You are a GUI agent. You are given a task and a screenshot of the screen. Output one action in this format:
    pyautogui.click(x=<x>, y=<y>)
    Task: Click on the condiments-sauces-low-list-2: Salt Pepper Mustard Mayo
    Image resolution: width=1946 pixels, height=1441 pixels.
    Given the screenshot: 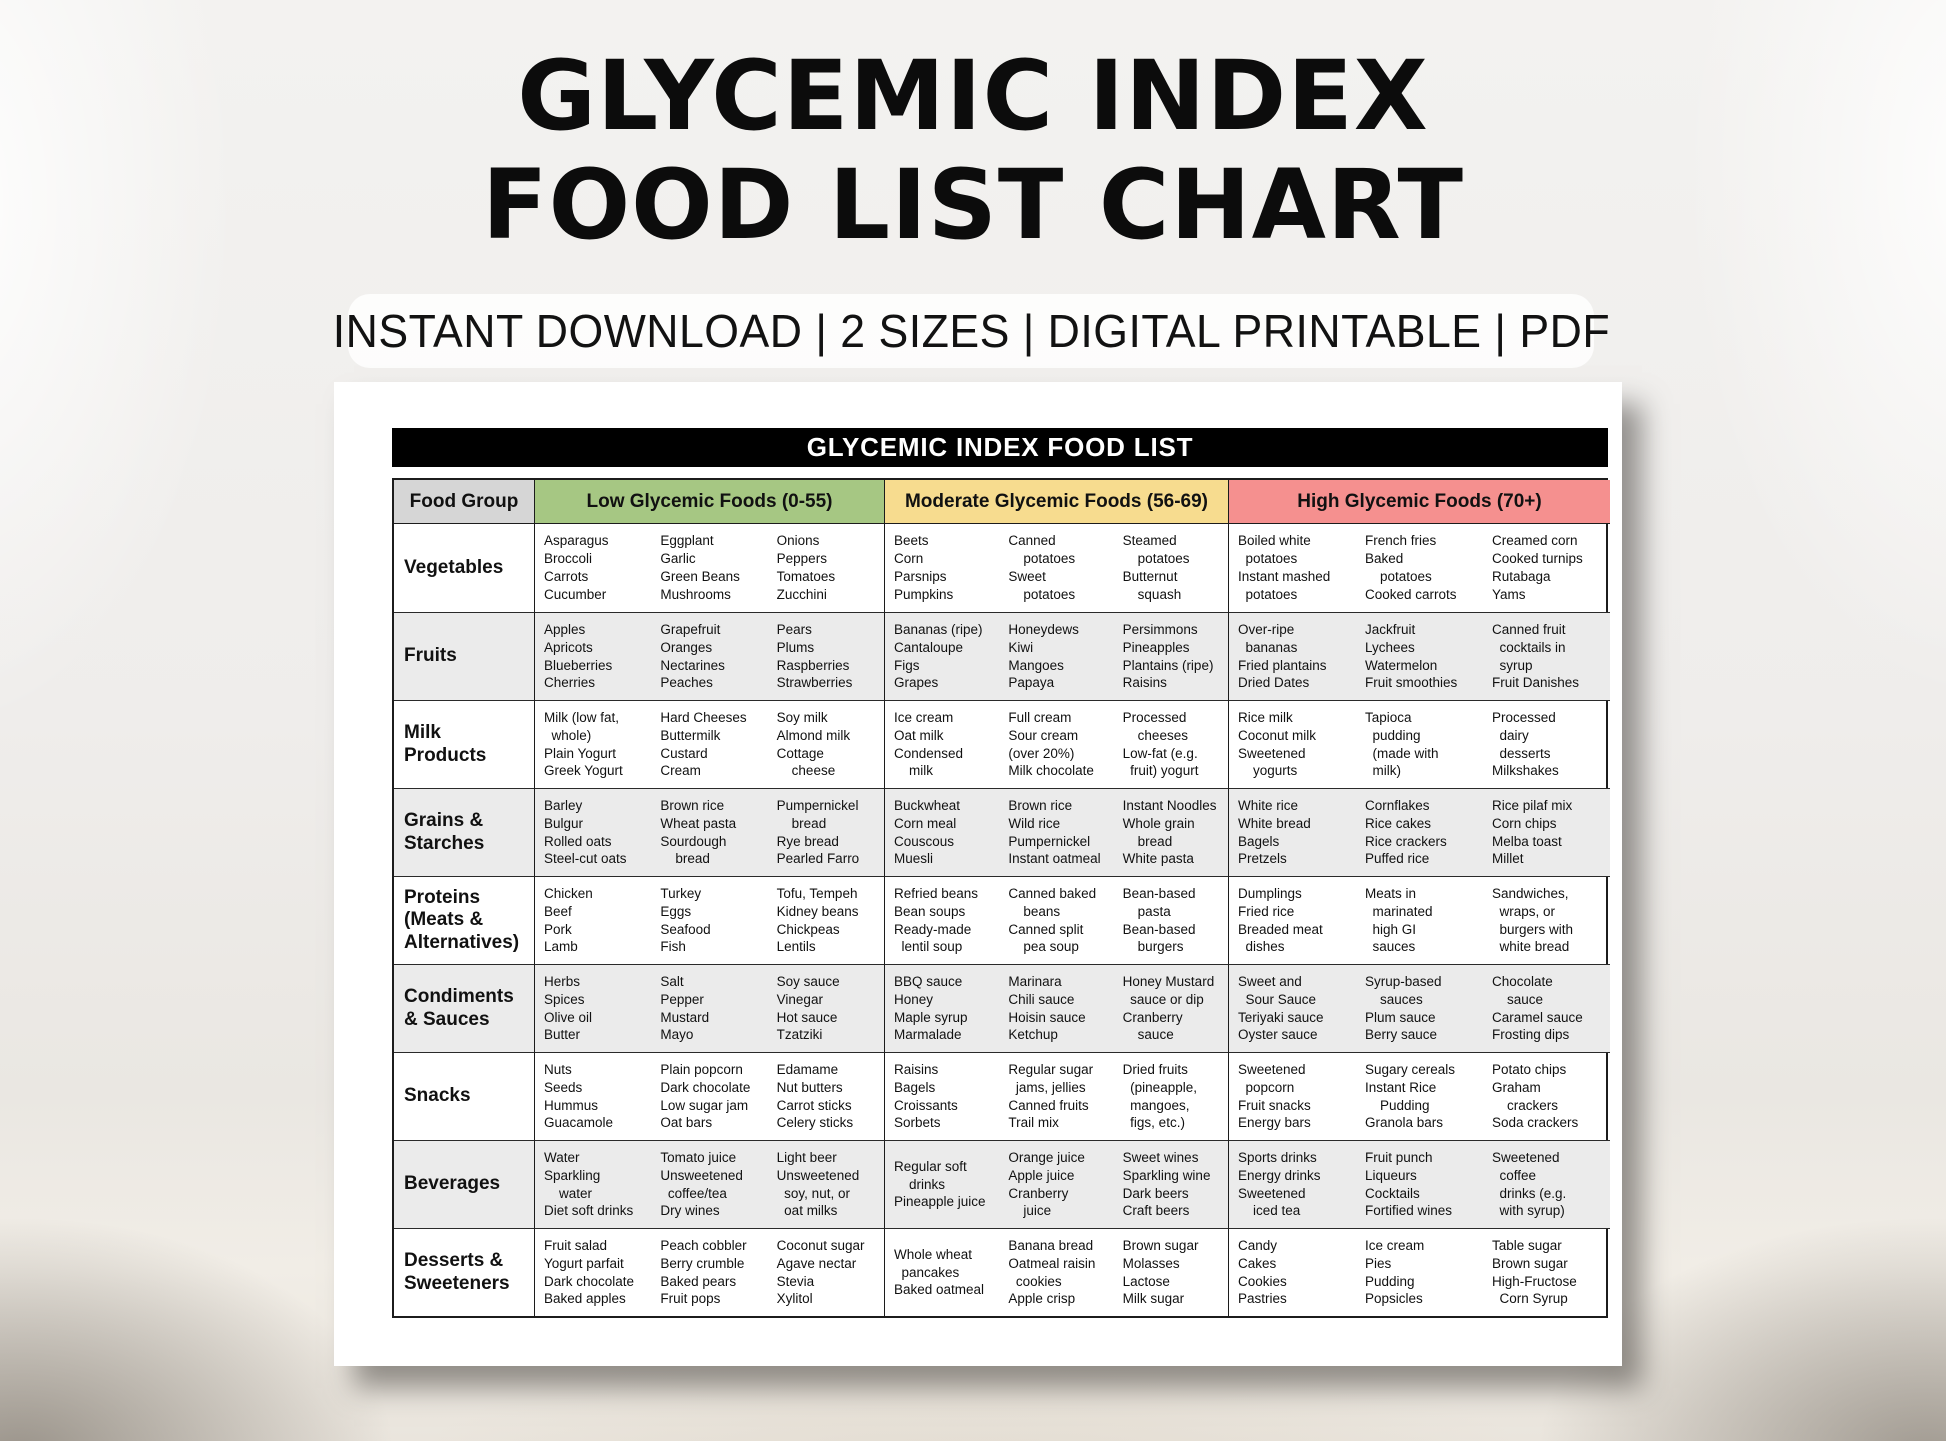 What is the action you would take?
    pyautogui.click(x=709, y=1008)
    